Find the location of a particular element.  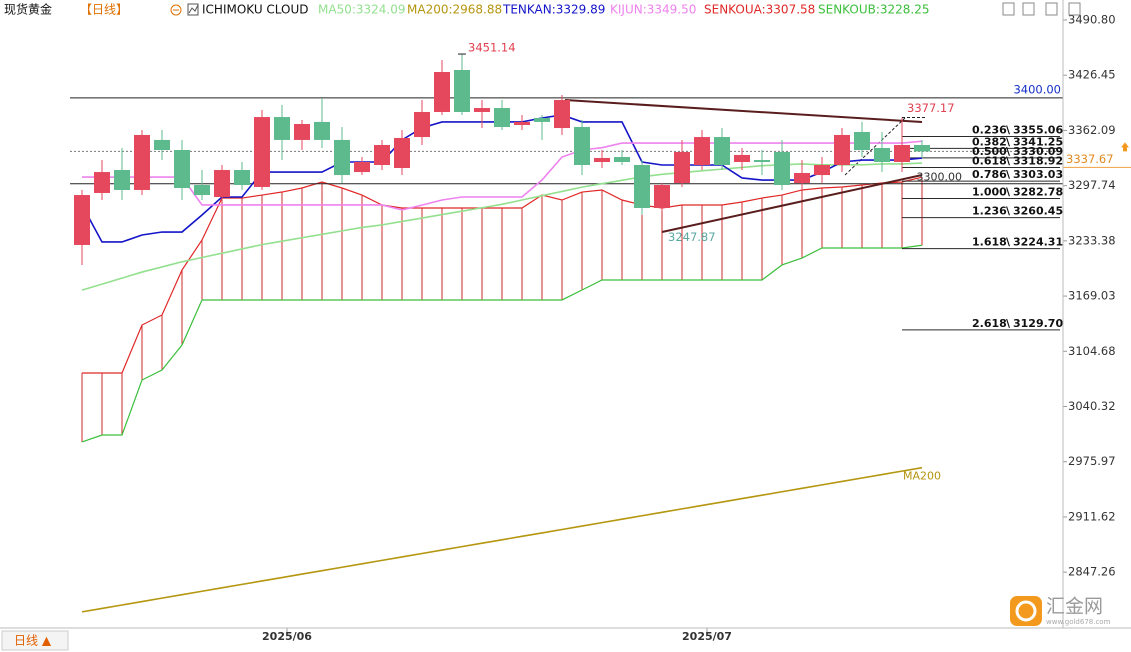

x-tick-label: 2025/07 is located at coordinates (707, 636).